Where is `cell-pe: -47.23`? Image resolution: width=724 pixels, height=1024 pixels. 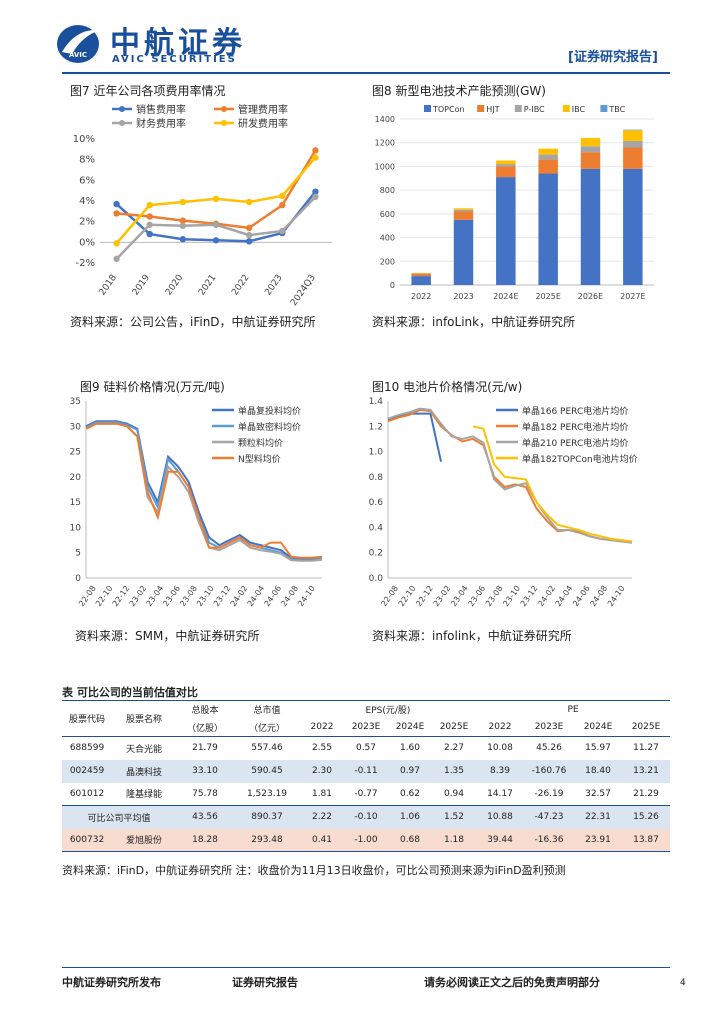
cell-pe: -47.23 is located at coordinates (549, 817).